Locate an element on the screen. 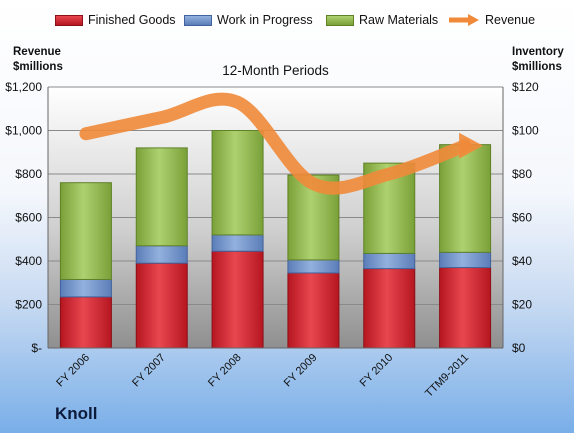 This screenshot has height=433, width=574. right-tick-label: $60 is located at coordinates (522, 218).